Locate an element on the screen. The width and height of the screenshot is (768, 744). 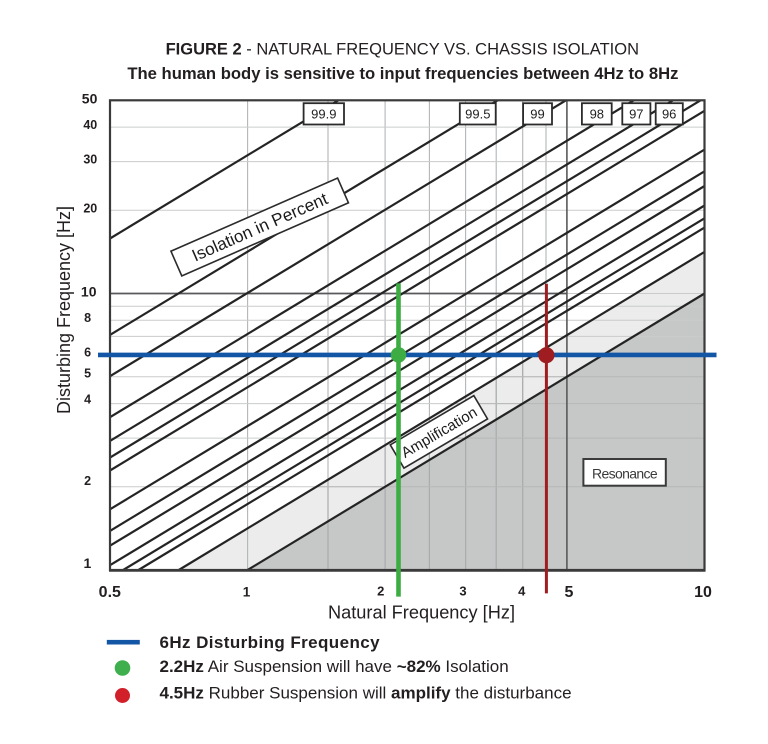
svg-text: Resonance is located at coordinates (625, 474).